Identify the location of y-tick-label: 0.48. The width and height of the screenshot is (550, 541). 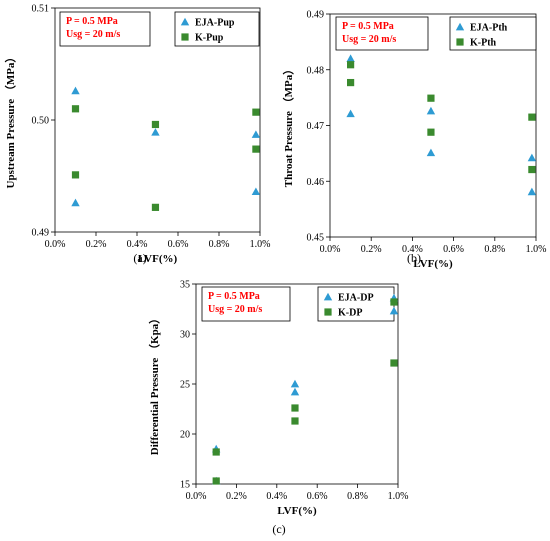
(316, 70).